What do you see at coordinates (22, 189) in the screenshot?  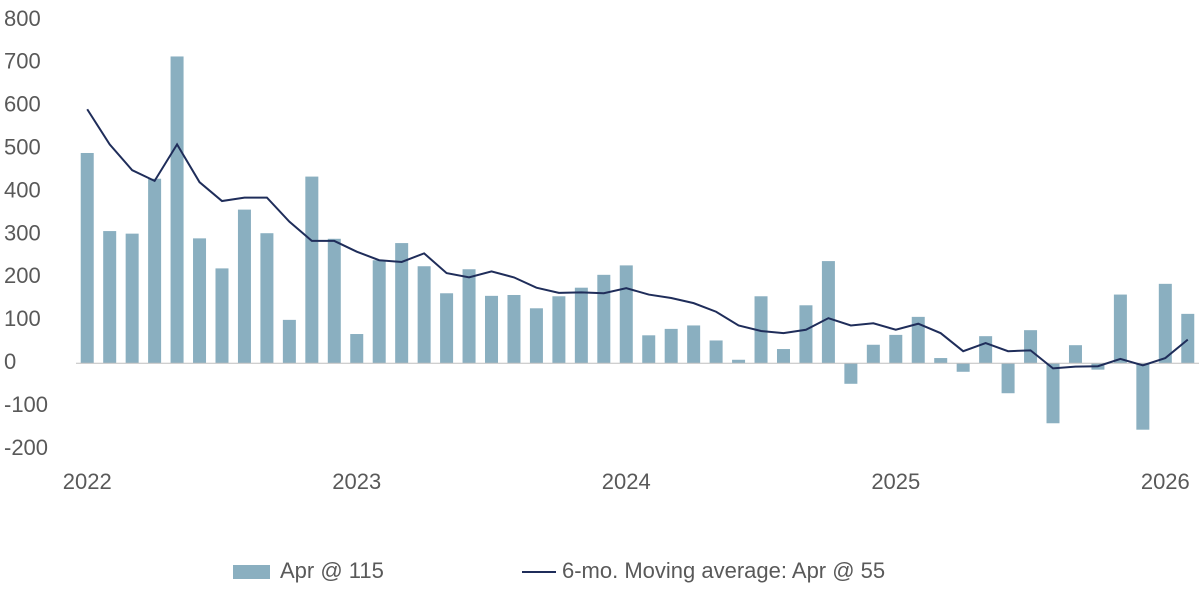 I see `y-tick-label: 400` at bounding box center [22, 189].